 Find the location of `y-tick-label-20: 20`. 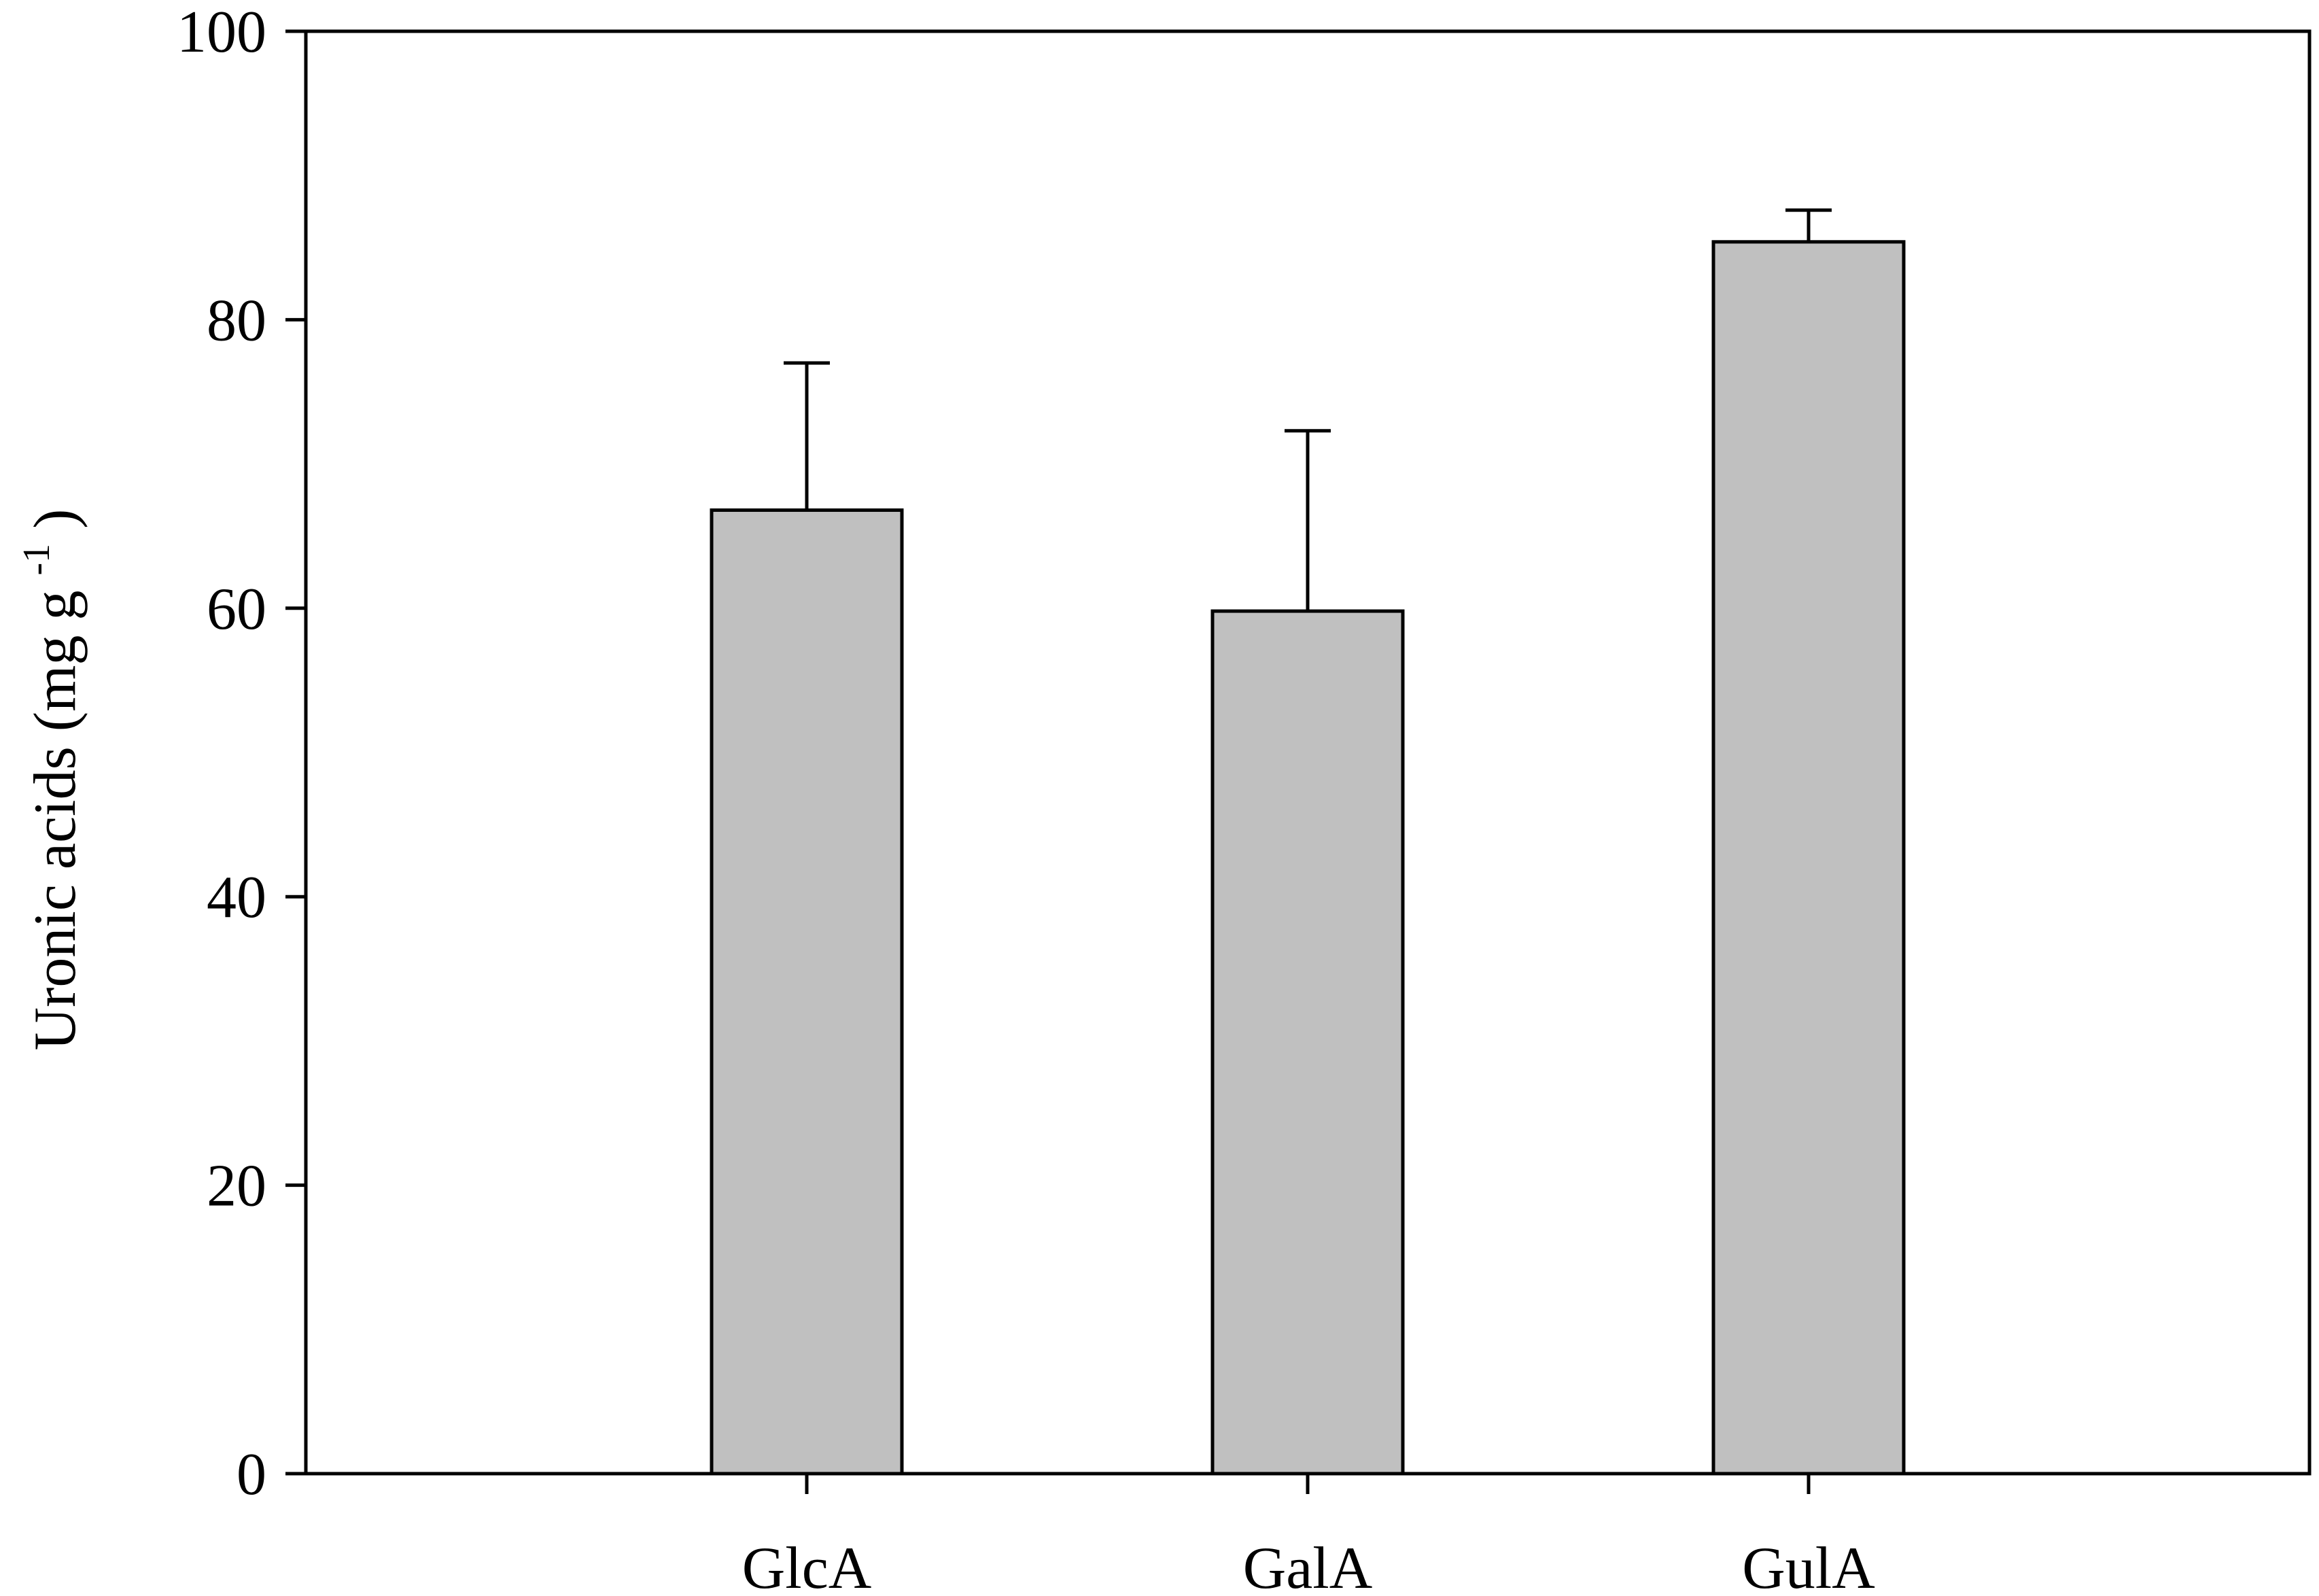

y-tick-label-20: 20 is located at coordinates (236, 1186).